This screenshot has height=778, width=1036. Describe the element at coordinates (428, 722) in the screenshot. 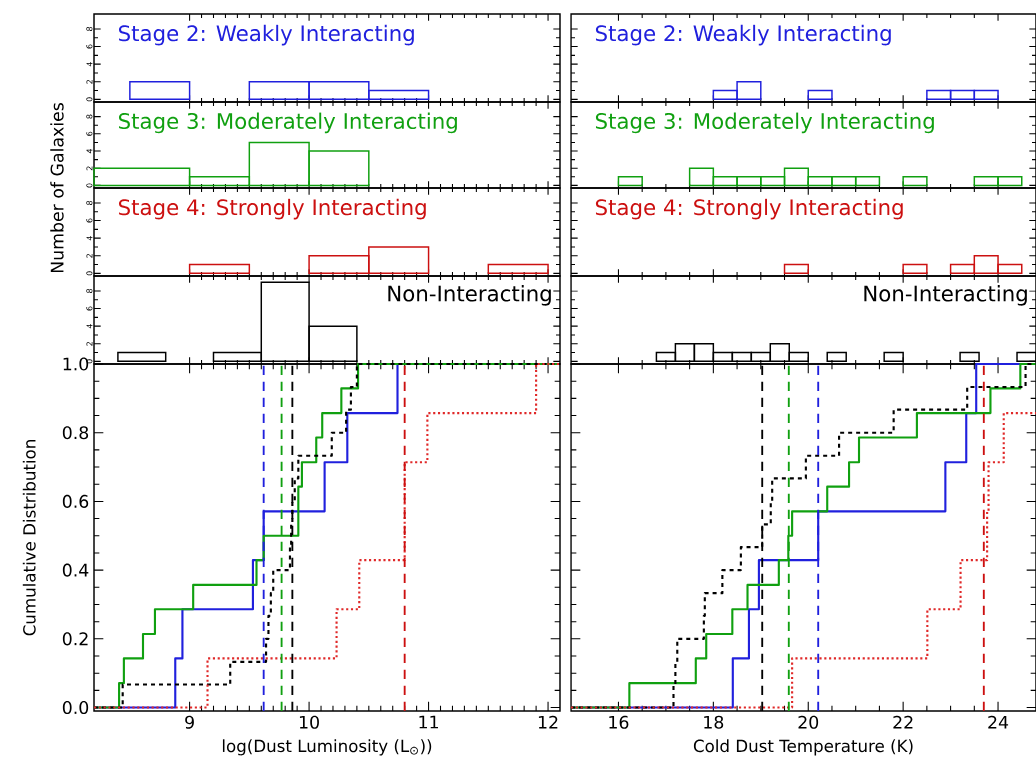

I see `x-tick-label: 11` at that location.